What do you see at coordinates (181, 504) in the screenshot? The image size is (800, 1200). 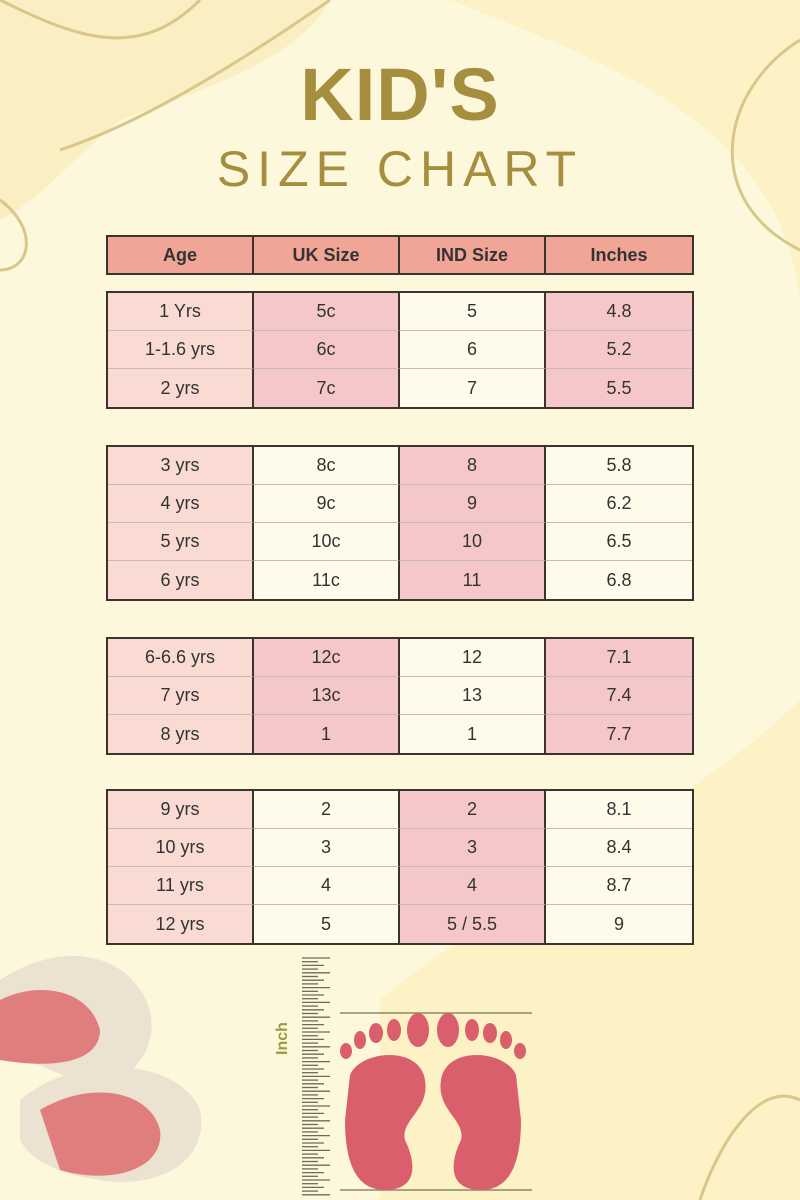 I see `cell-age: 4 yrs` at bounding box center [181, 504].